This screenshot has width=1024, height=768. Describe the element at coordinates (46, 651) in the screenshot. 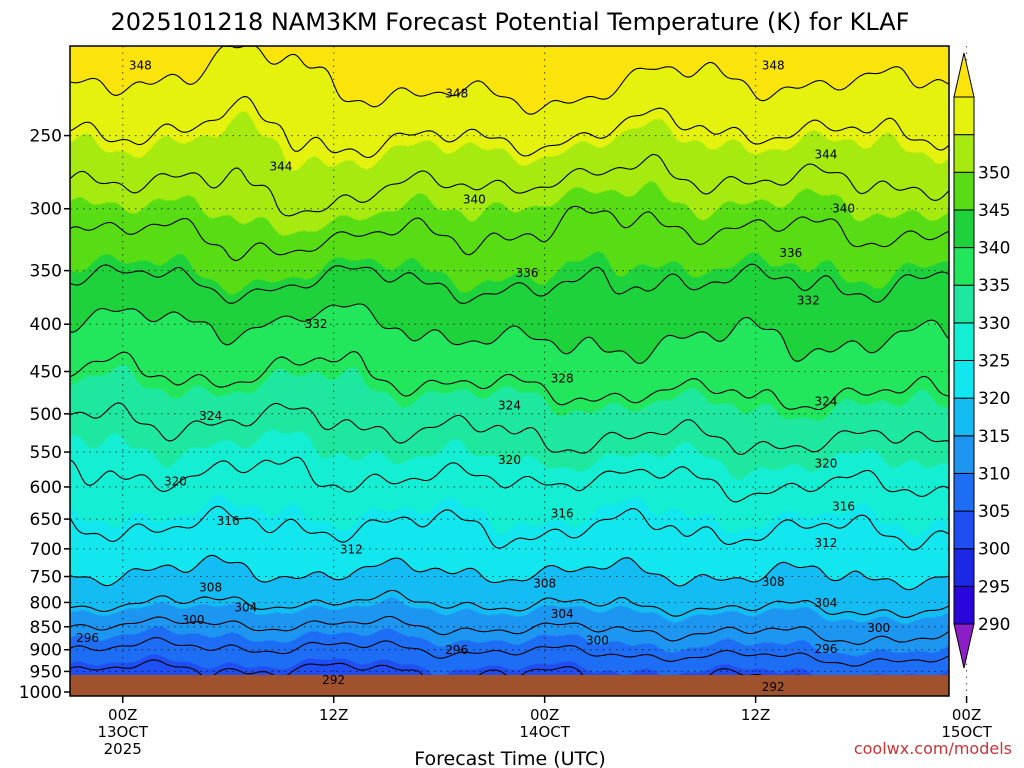

I see `y-tick-label: 900` at that location.